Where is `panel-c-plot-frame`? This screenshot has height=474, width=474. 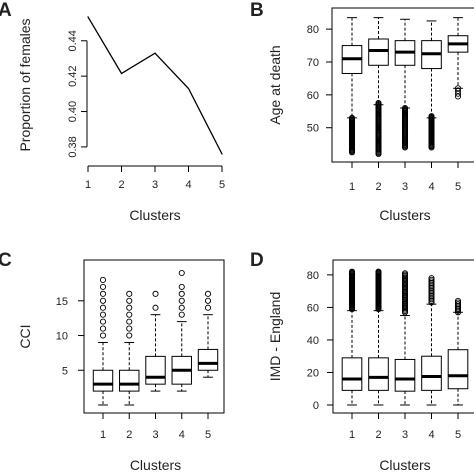
panel-c-plot-frame is located at coordinates (154, 336).